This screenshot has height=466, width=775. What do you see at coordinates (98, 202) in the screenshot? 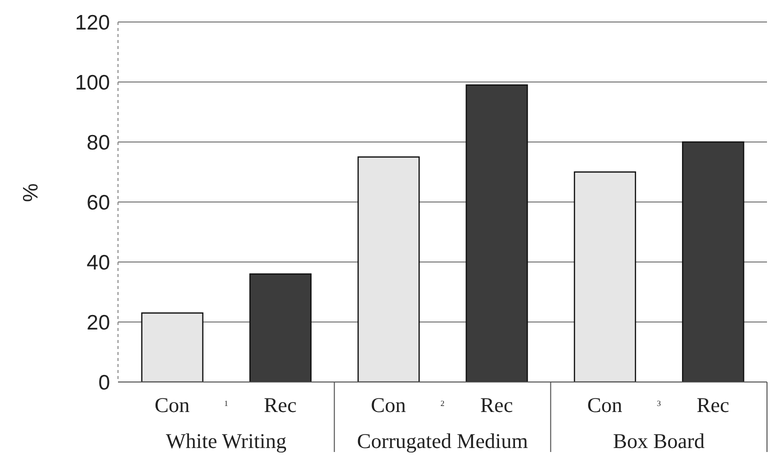
I see `y-tick-label: 60` at bounding box center [98, 202].